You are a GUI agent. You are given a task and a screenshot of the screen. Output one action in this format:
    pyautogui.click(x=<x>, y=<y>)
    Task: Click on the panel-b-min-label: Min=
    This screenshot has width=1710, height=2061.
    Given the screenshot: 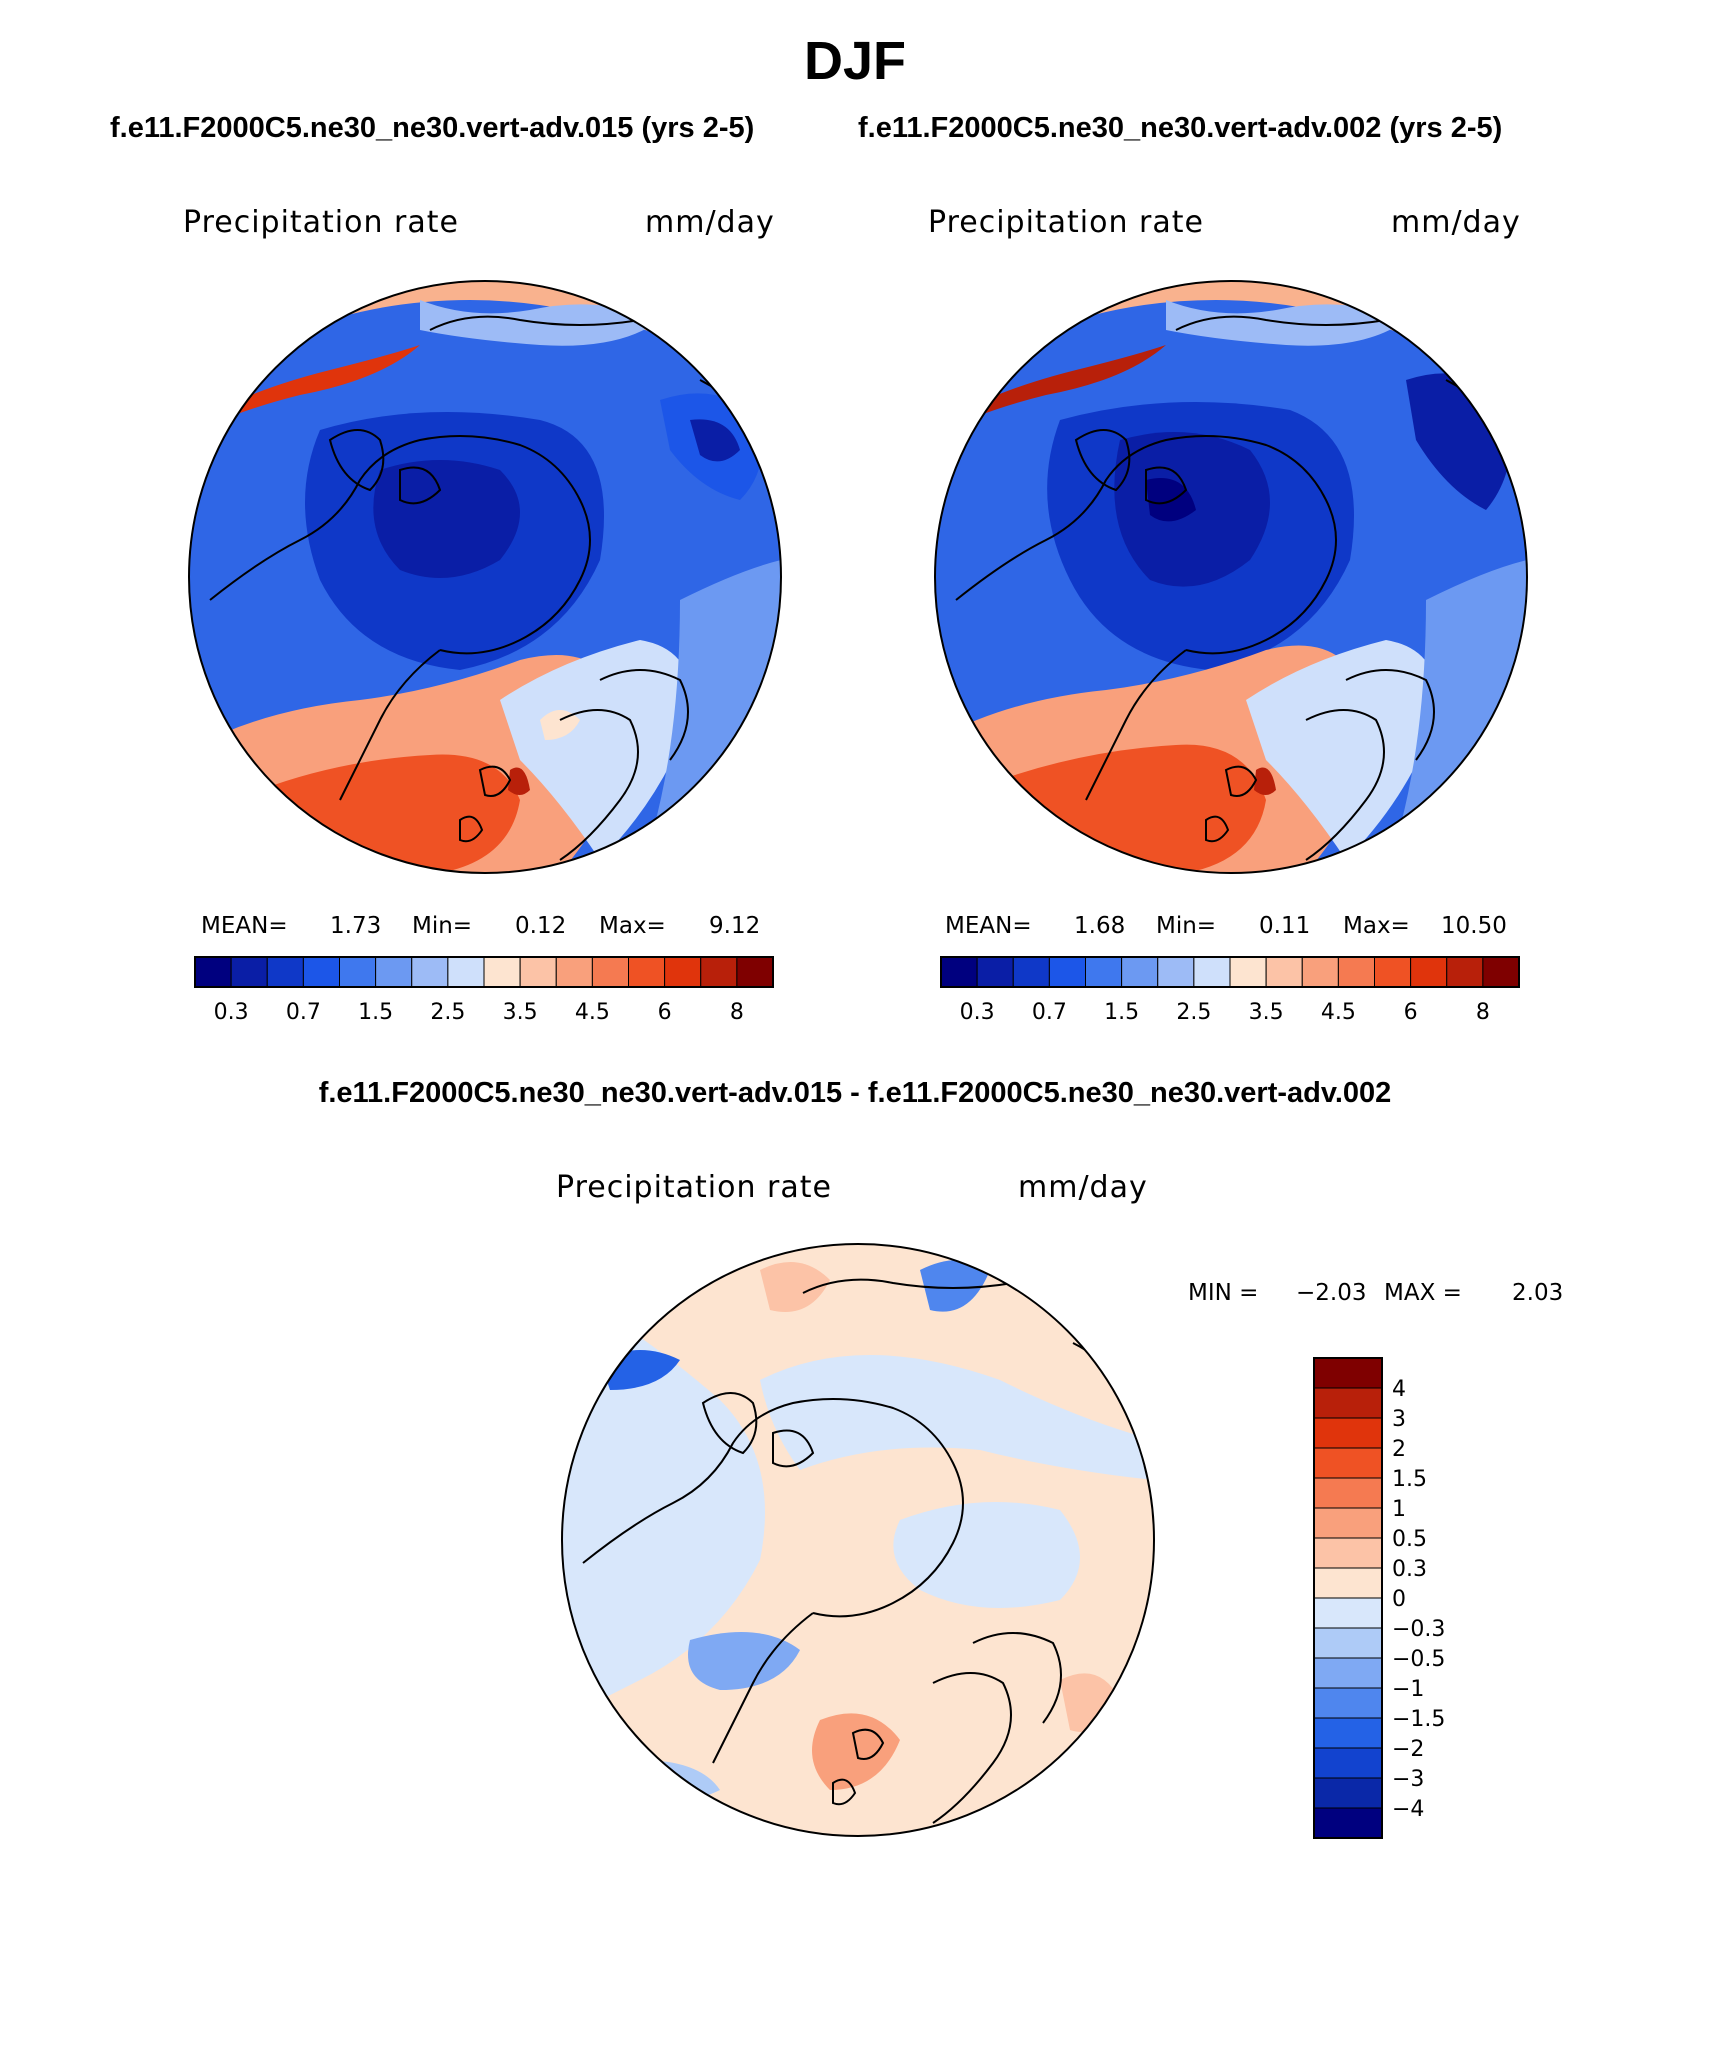 What is the action you would take?
    pyautogui.click(x=1186, y=926)
    